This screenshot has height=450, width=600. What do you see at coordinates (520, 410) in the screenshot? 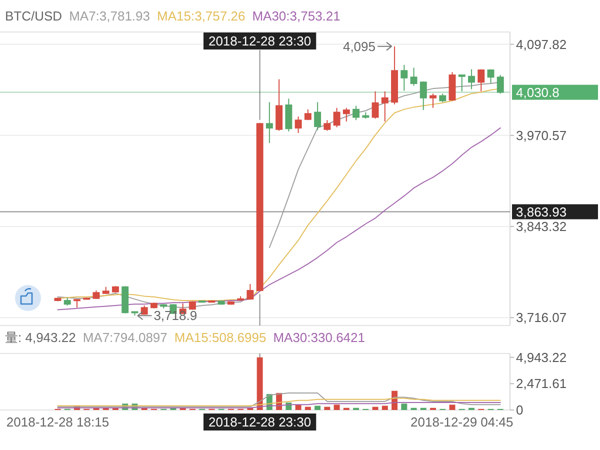
I see `y-tick-label: 0` at bounding box center [520, 410].